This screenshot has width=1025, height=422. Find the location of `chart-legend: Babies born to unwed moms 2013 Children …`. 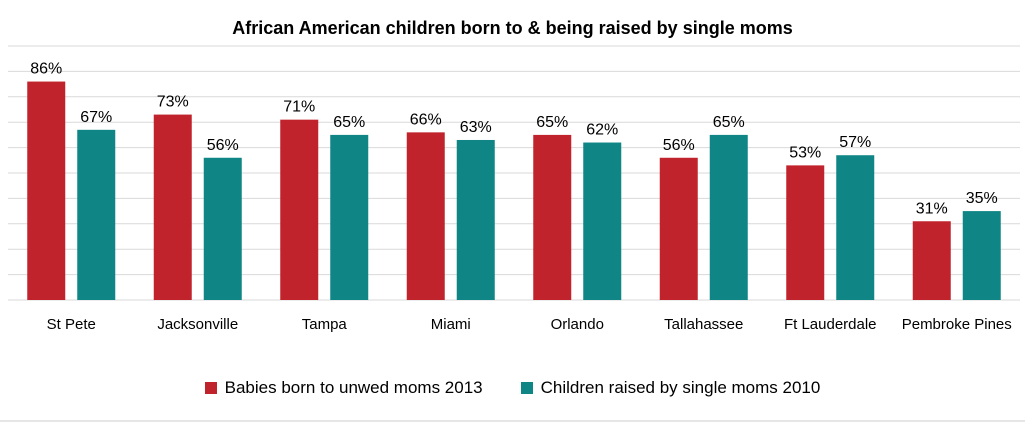

chart-legend: Babies born to unwed moms 2013 Children … is located at coordinates (512, 388).